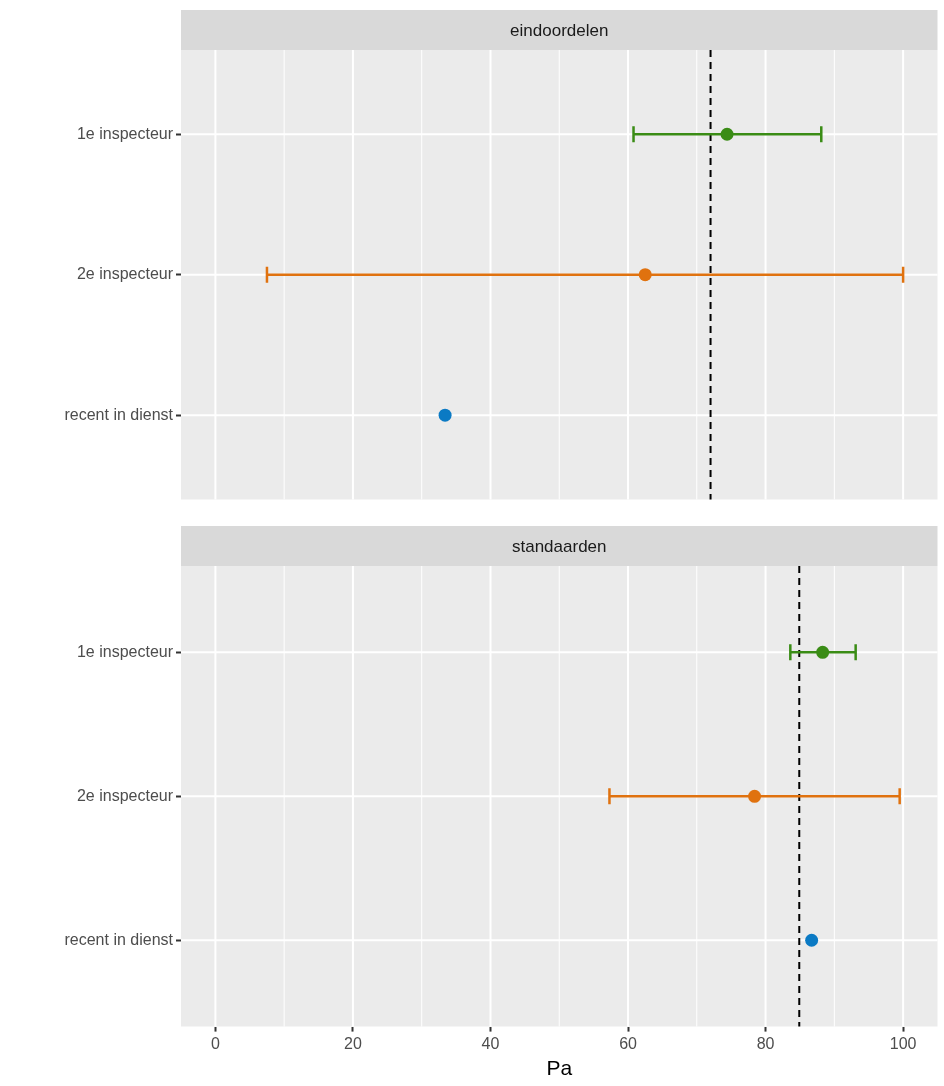  I want to click on x-tick-label: 40, so click(490, 1043).